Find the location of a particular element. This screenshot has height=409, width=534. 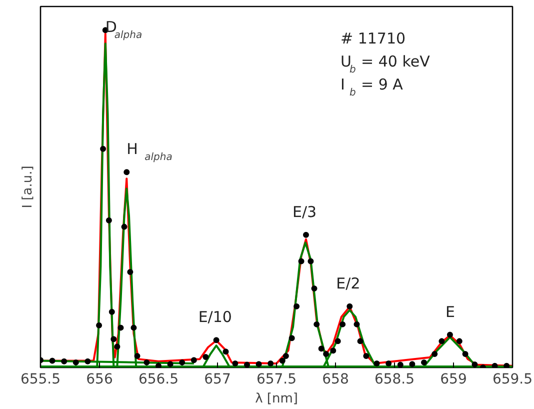

x-tick-label: 659.5 is located at coordinates (512, 380).